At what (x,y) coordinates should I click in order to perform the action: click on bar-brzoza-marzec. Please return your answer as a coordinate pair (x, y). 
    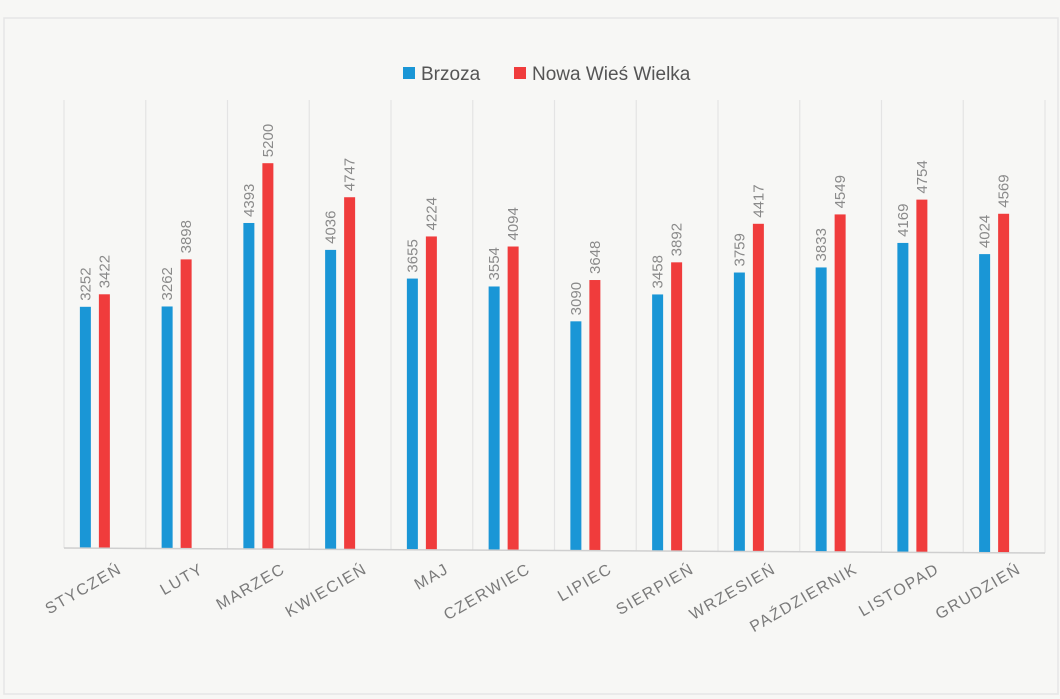
    Looking at the image, I should click on (249, 385).